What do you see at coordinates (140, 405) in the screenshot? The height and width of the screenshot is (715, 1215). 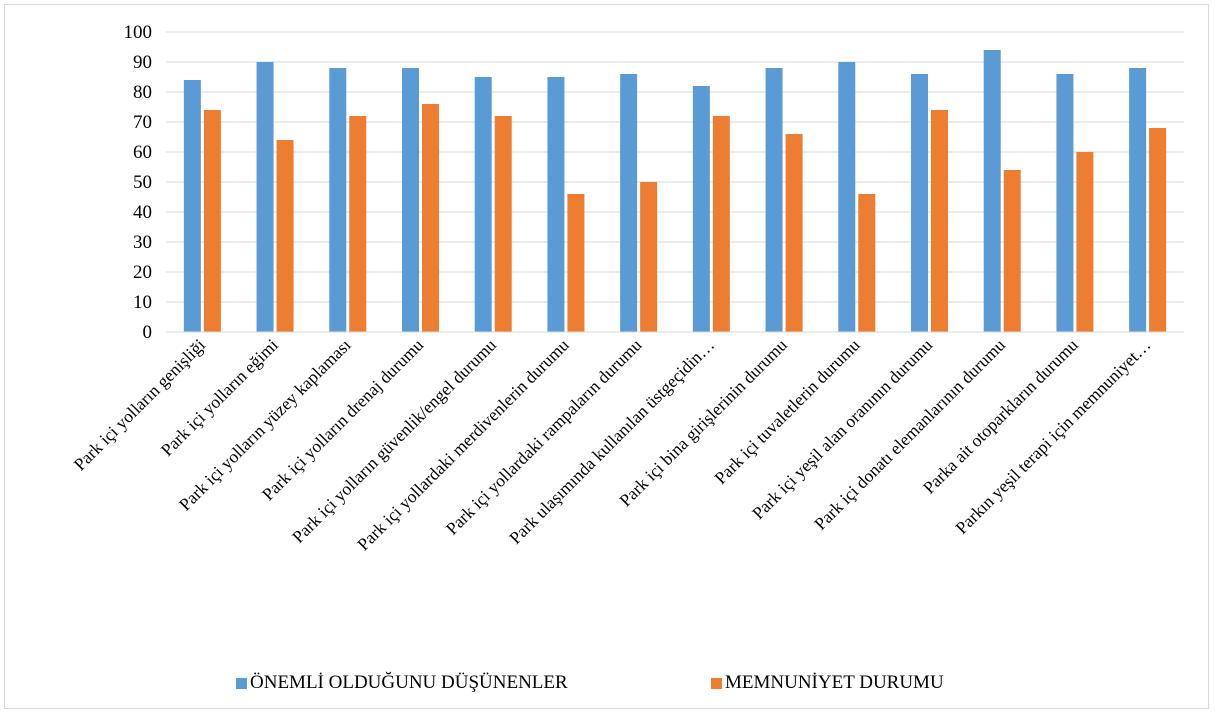 I see `x-tick-label: Park içi yolların genişliği` at bounding box center [140, 405].